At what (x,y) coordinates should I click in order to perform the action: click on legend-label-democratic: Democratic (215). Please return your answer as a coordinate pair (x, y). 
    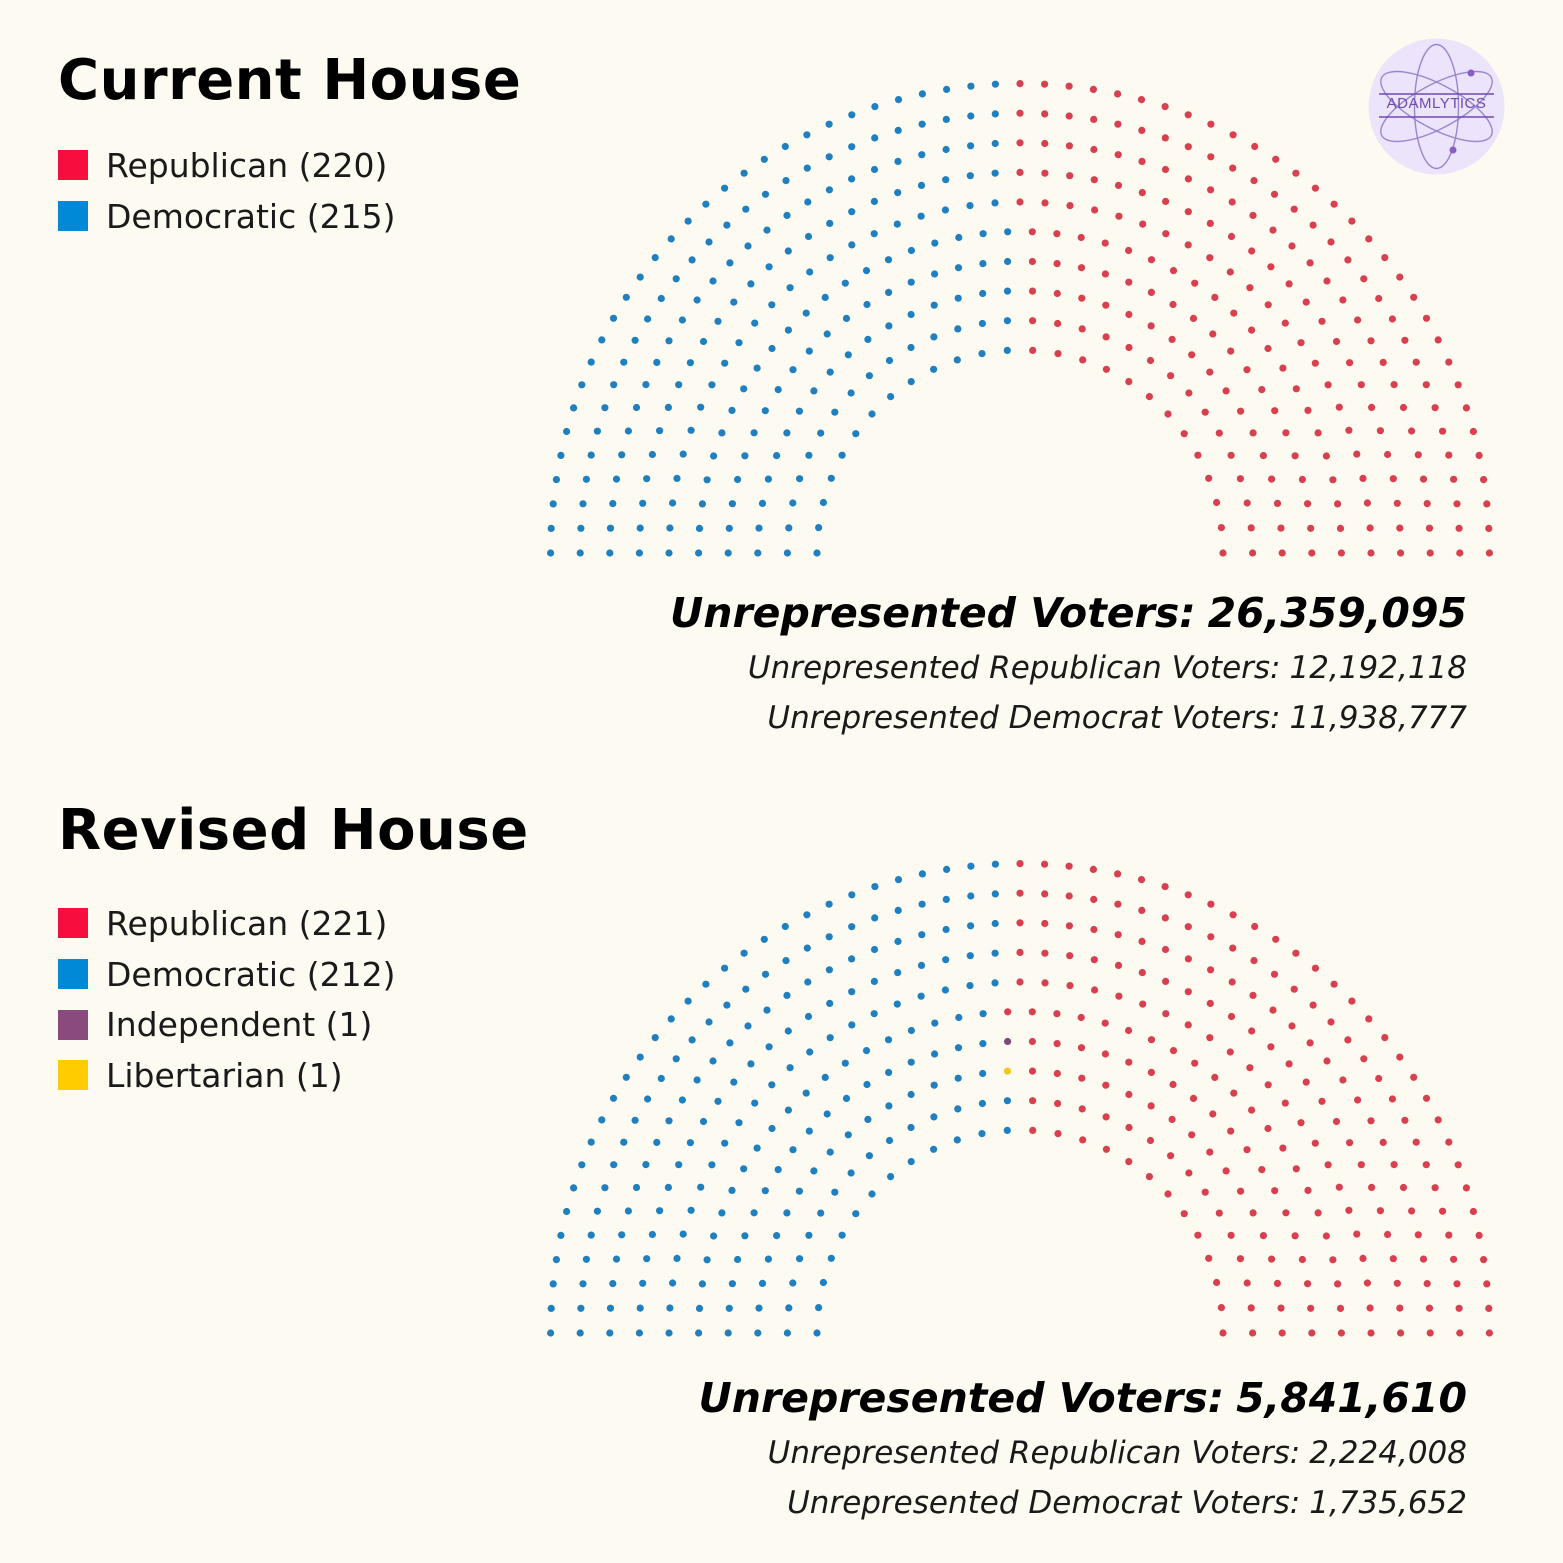
    Looking at the image, I should click on (251, 216).